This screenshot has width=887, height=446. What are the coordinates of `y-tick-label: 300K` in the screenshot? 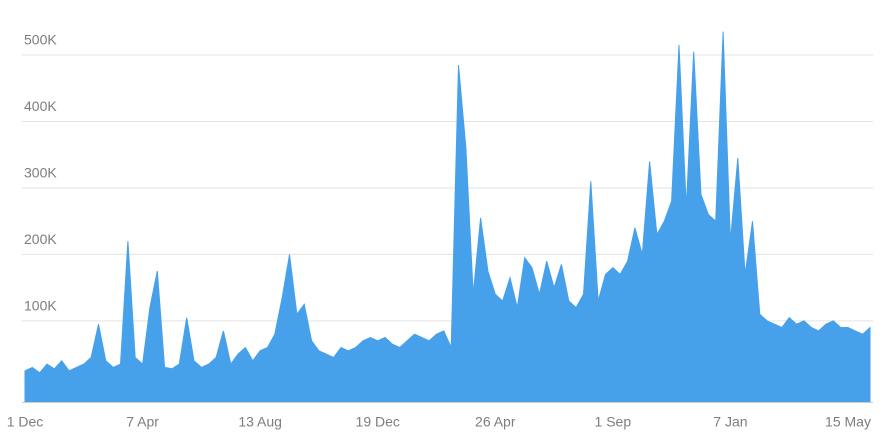 It's located at (40, 173).